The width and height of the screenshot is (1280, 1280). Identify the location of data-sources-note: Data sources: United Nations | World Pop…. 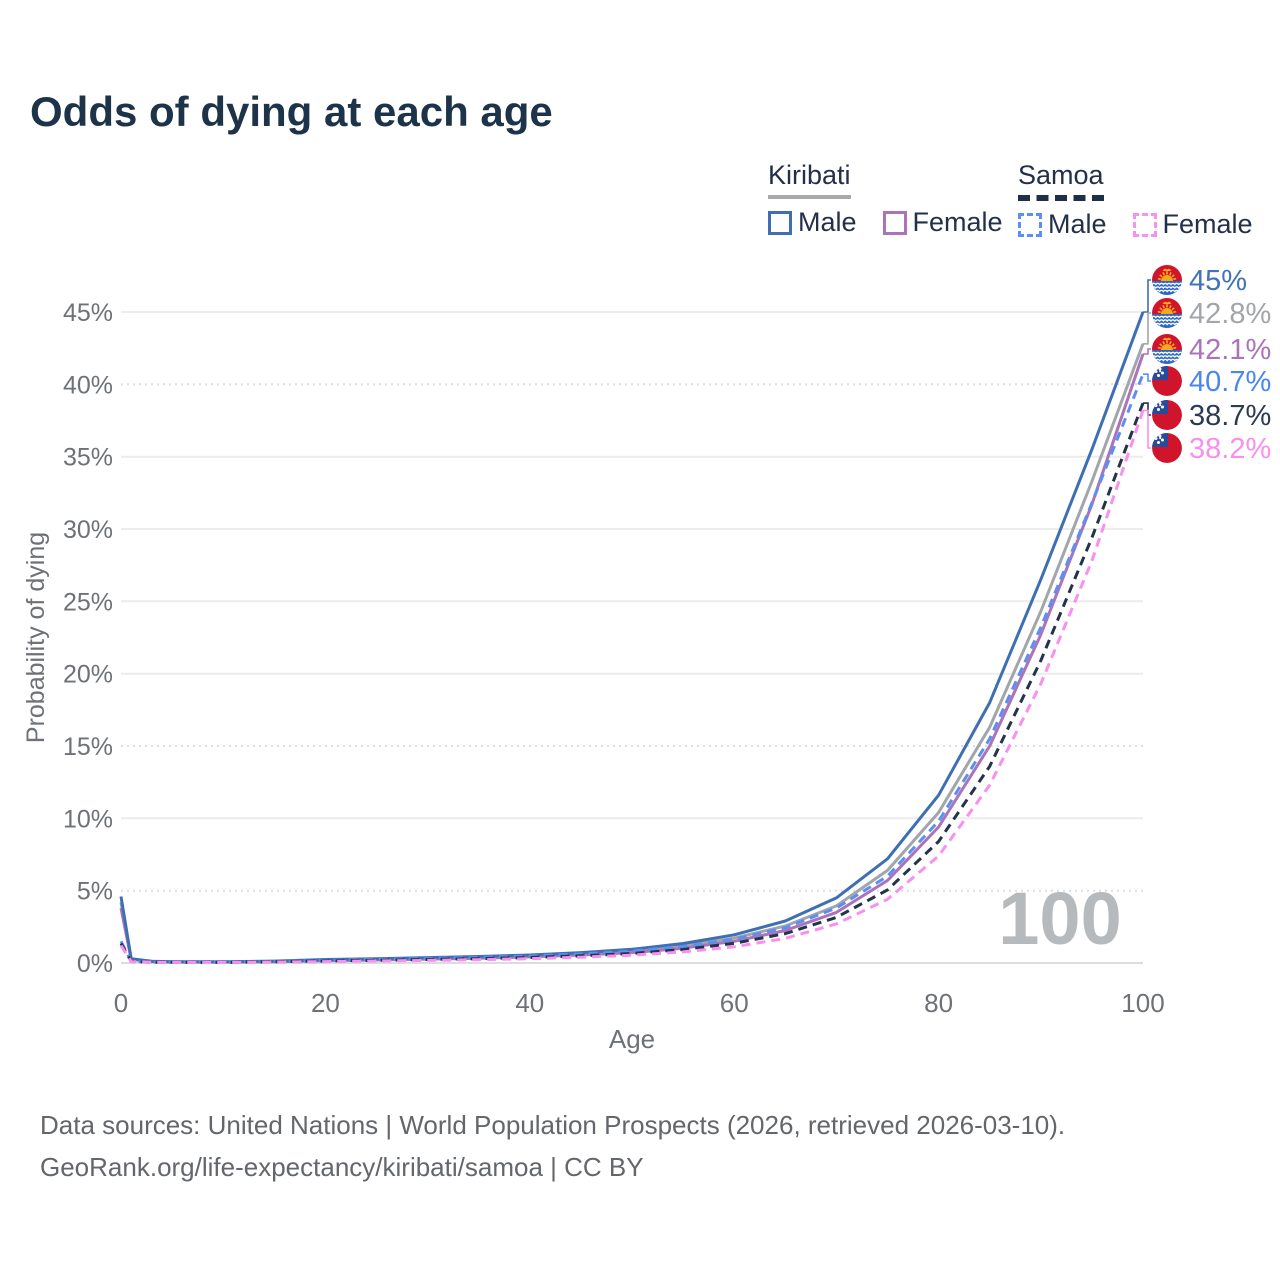
(640, 1146).